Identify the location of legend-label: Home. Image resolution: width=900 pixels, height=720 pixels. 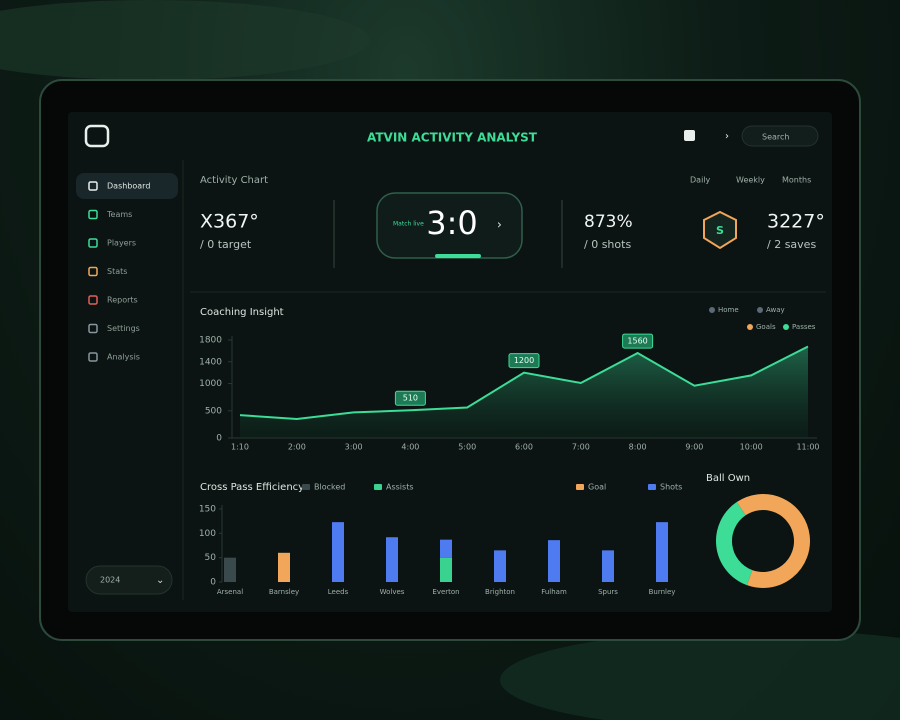
(728, 310).